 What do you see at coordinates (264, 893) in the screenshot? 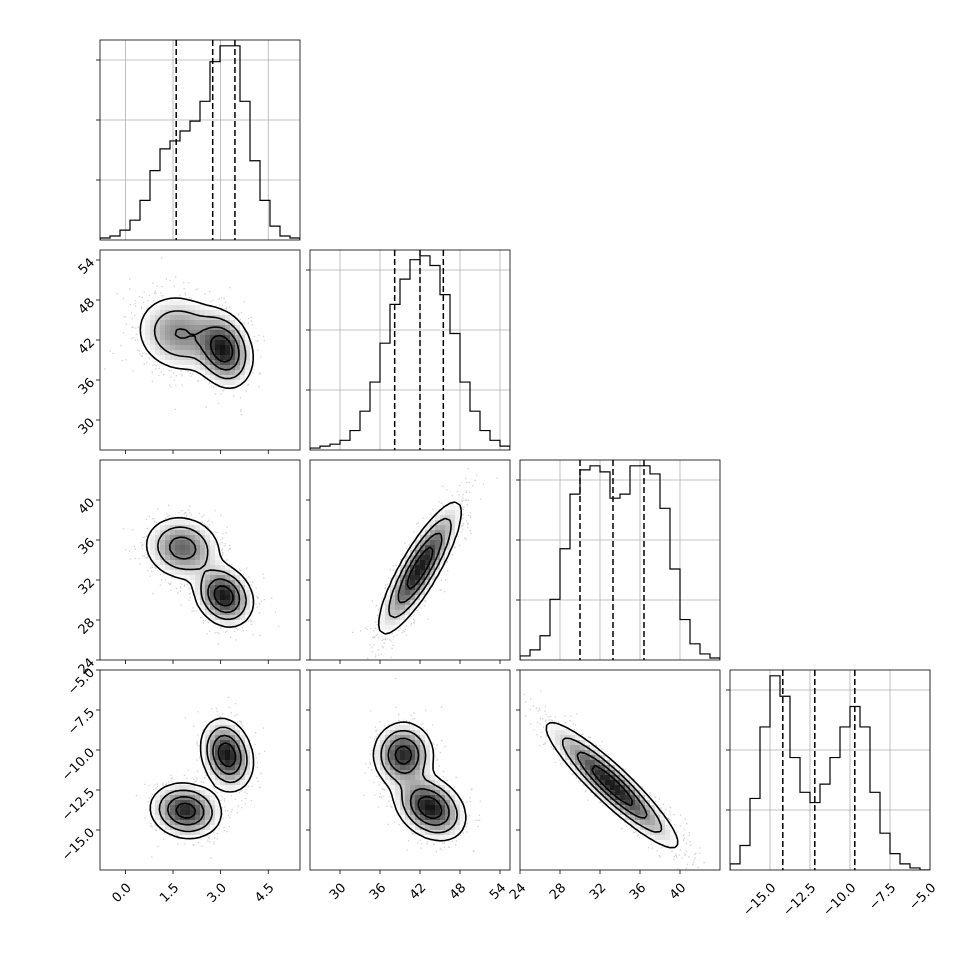
I see `x-tick-label-0: 4.5` at bounding box center [264, 893].